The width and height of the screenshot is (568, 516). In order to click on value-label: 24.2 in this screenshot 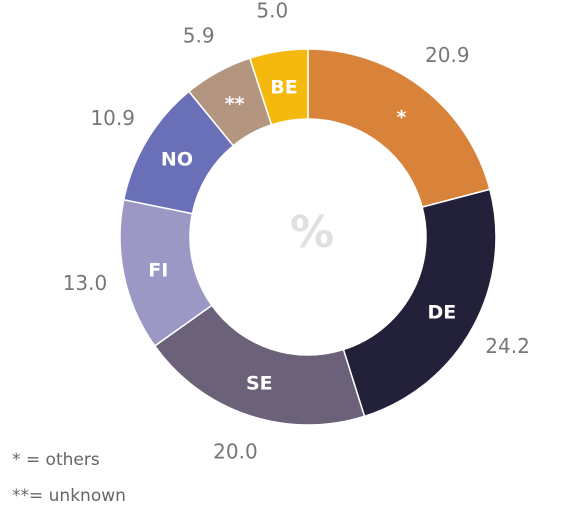, I will do `click(507, 346)`.